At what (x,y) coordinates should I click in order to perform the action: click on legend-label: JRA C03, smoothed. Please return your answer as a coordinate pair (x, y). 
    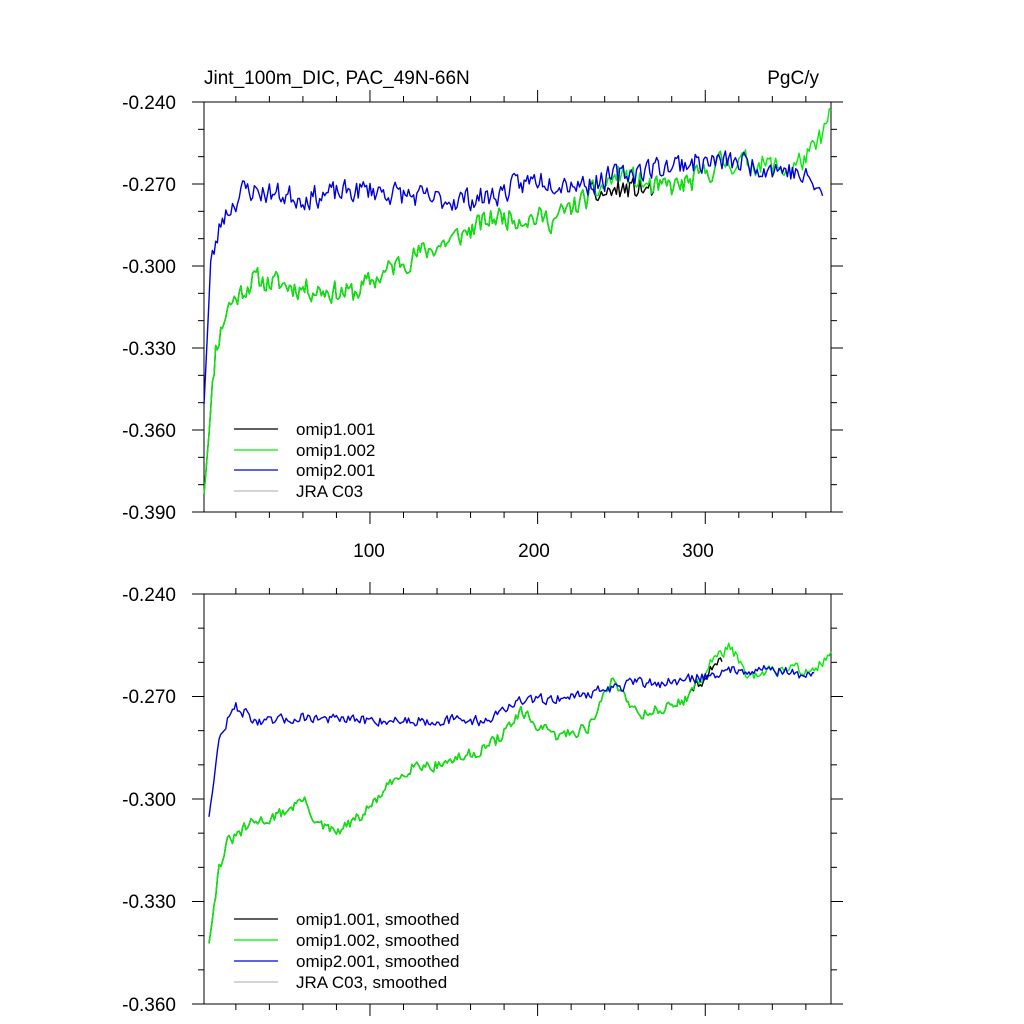
    Looking at the image, I should click on (371, 982).